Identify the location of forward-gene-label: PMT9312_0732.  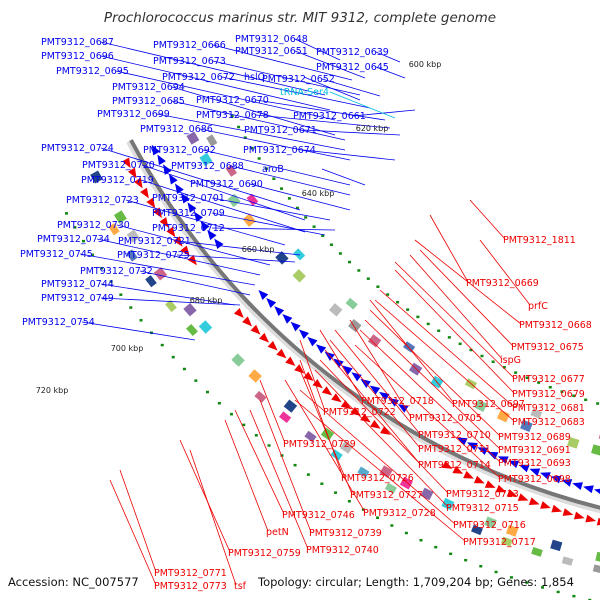
(116, 271).